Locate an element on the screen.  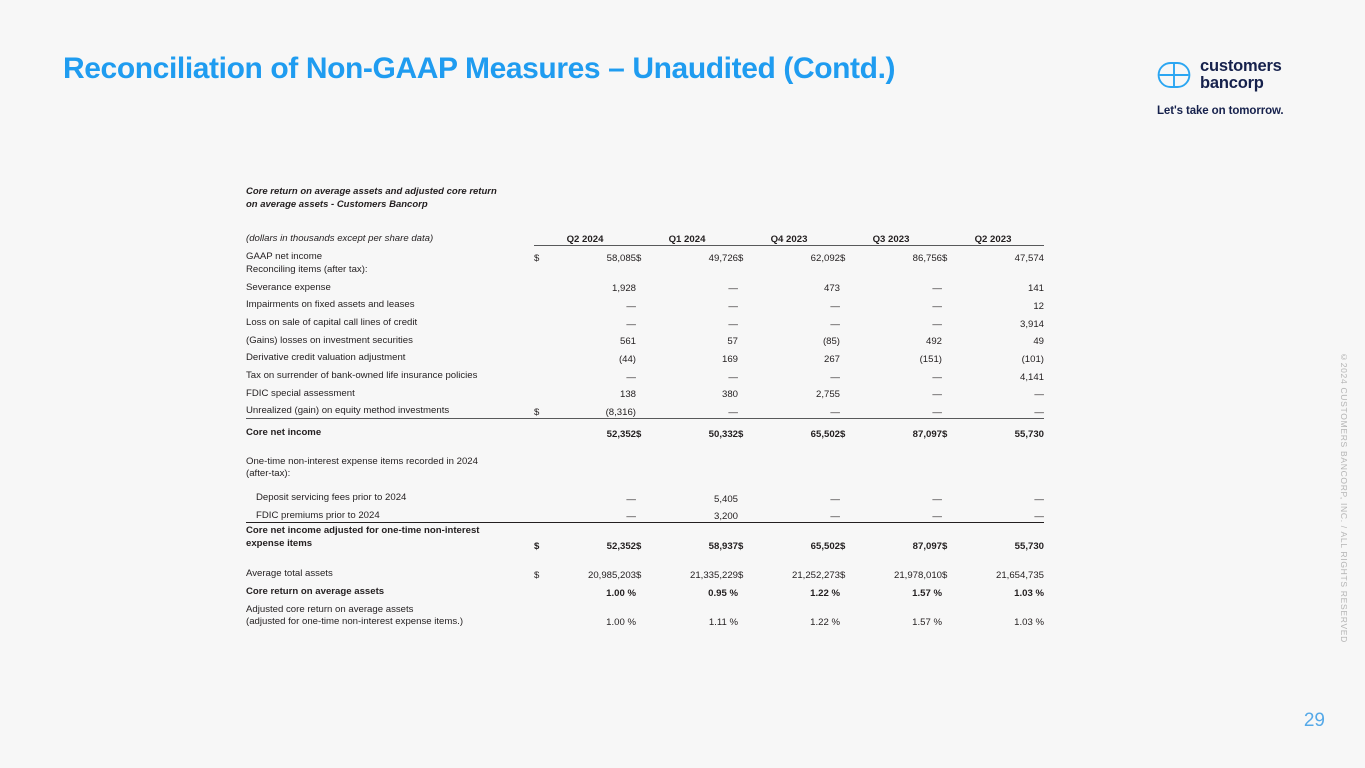
cell-avg-assets-q2-2023: 21,654,735 is located at coordinates (1019, 575).